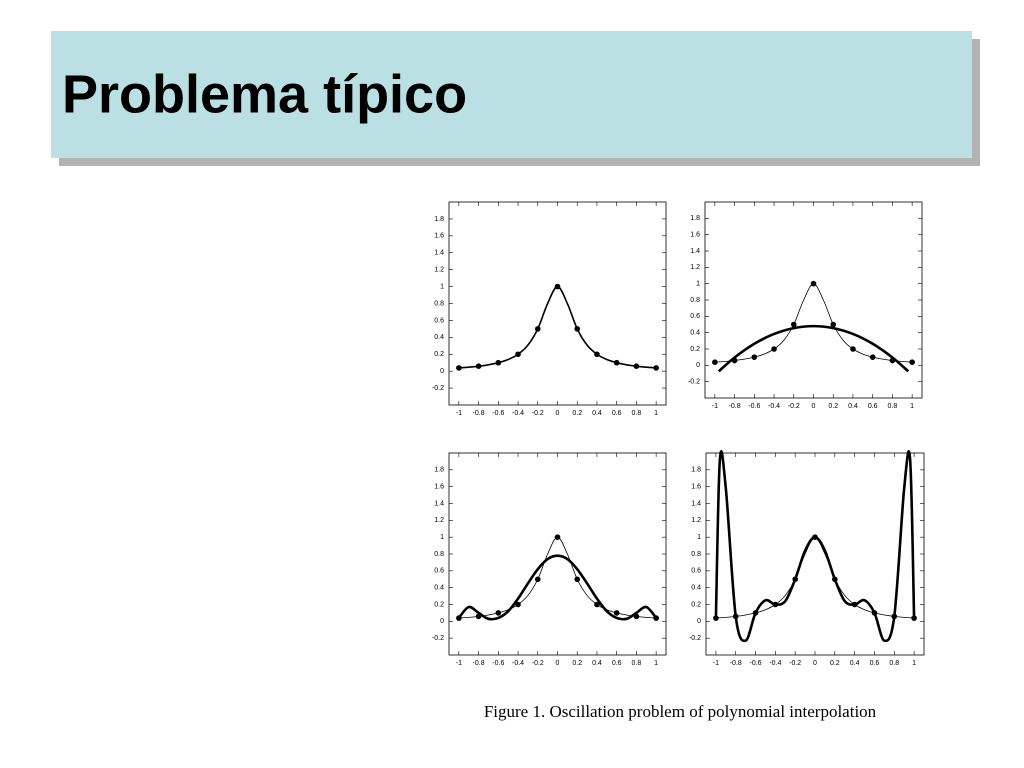  Describe the element at coordinates (439, 554) in the screenshot. I see `y-tick-label: 0.8` at that location.